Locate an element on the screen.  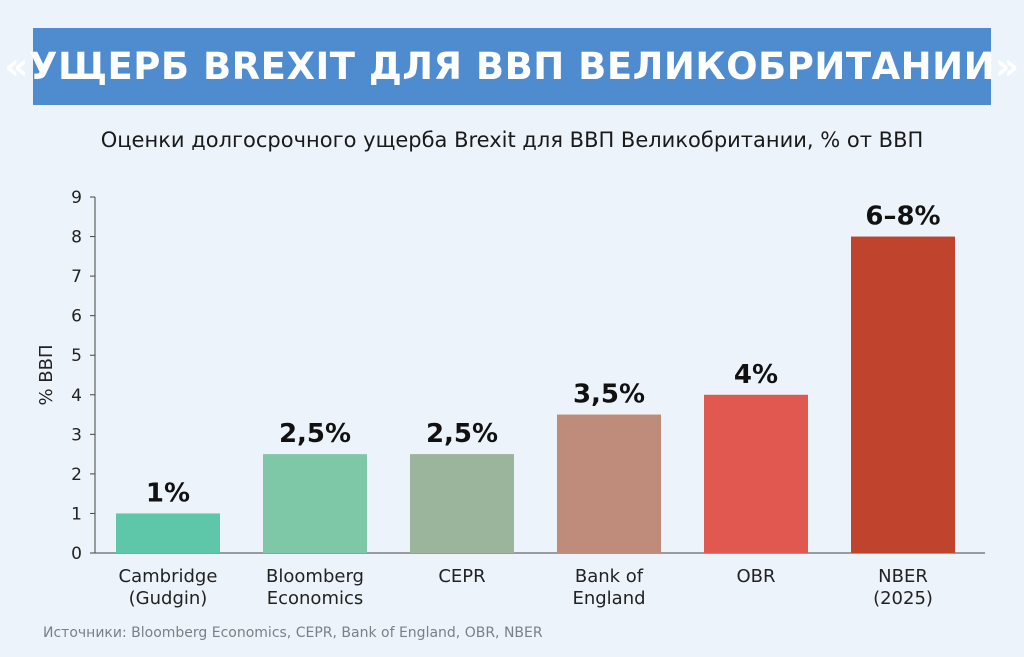
x-tick-label: Economics is located at coordinates (315, 598).